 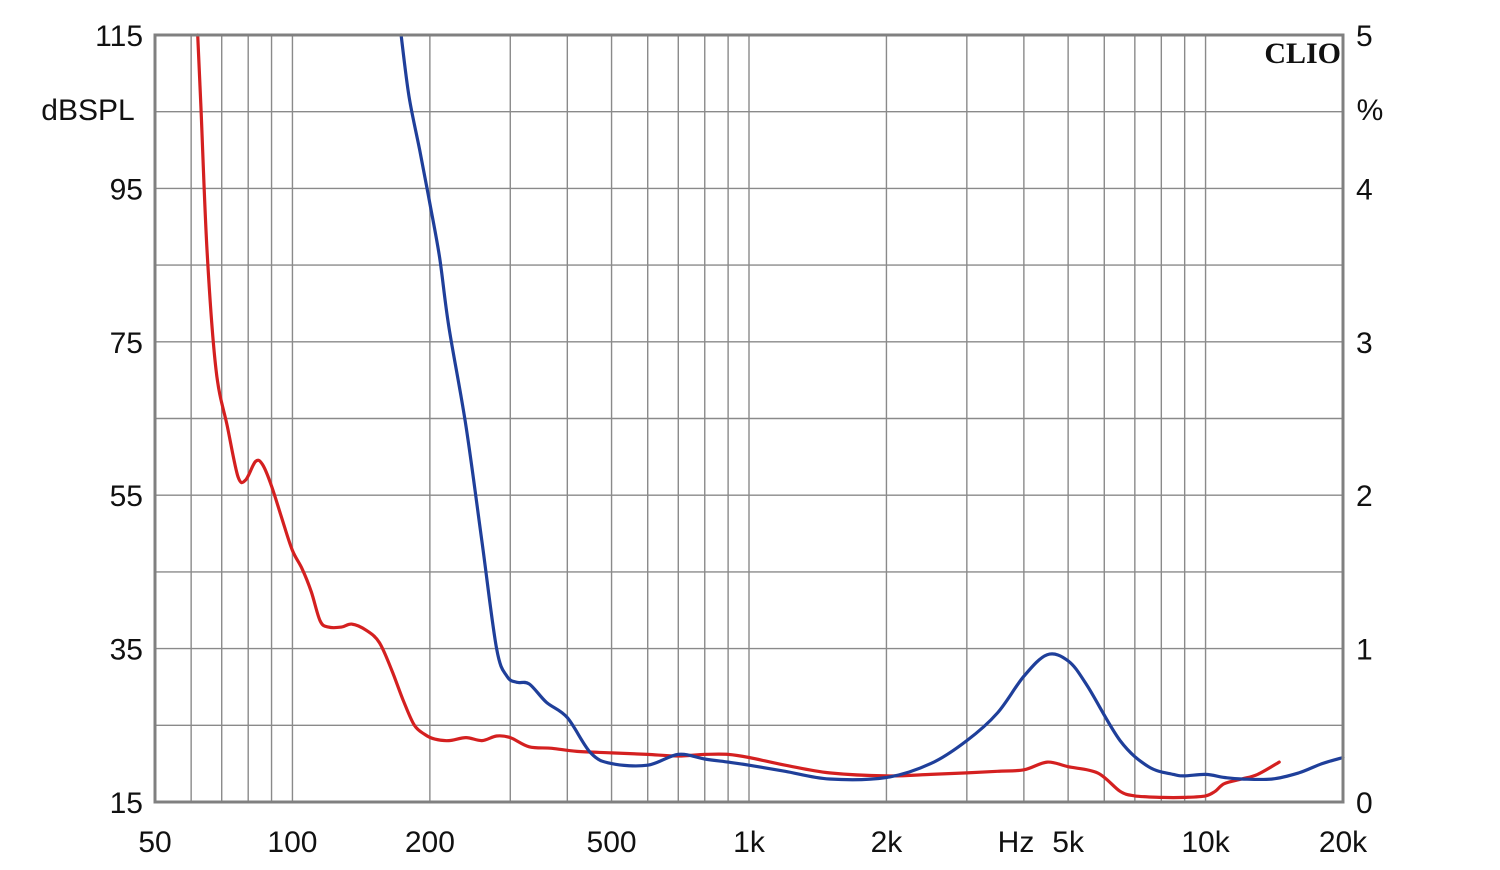 What do you see at coordinates (430, 842) in the screenshot?
I see `x-tick-label: 200` at bounding box center [430, 842].